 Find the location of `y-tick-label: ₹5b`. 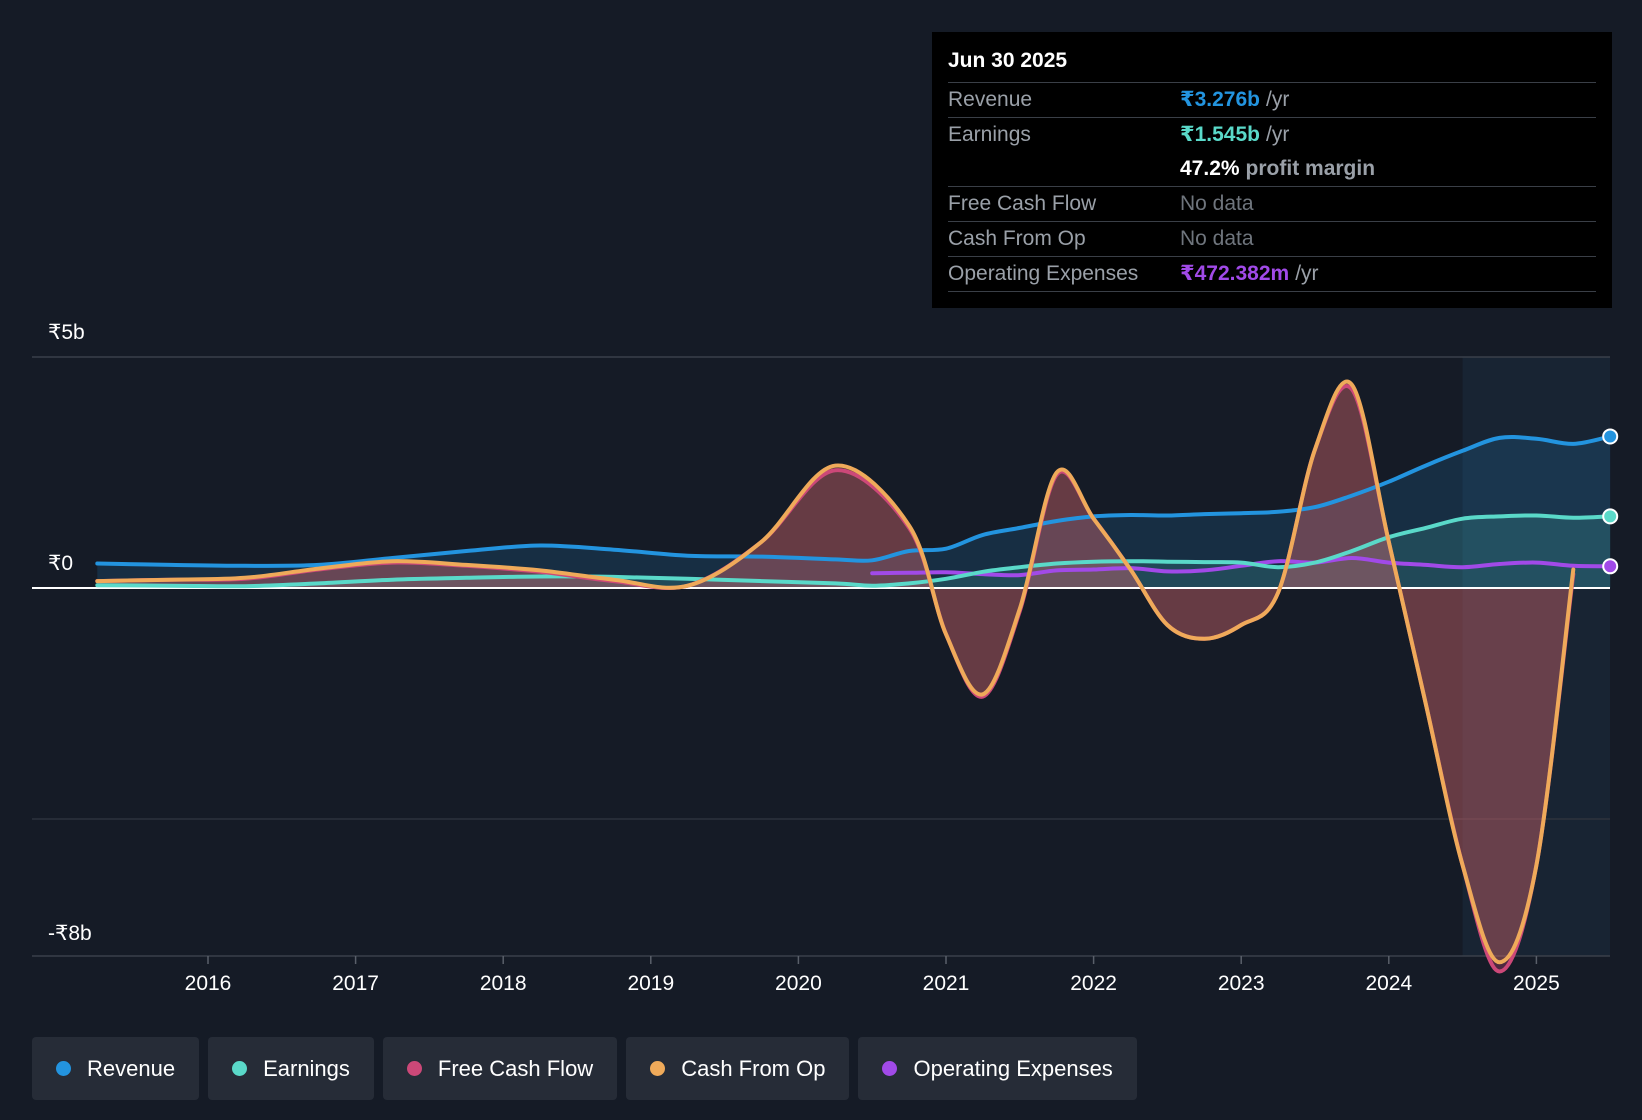

y-tick-label: ₹5b is located at coordinates (66, 332).